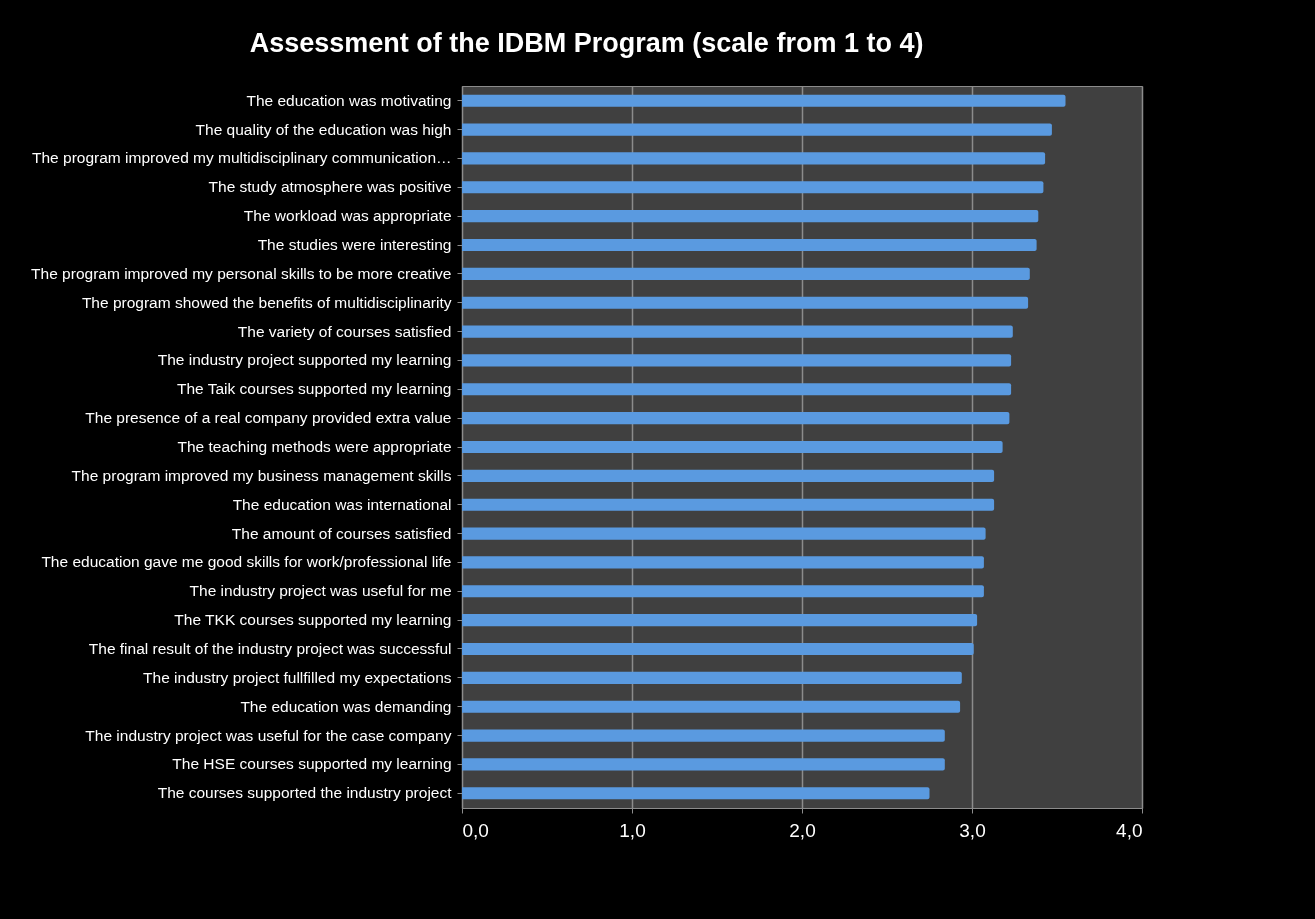 This screenshot has height=919, width=1315. What do you see at coordinates (314, 446) in the screenshot?
I see `y-tick-label: The teaching methods were appropriate` at bounding box center [314, 446].